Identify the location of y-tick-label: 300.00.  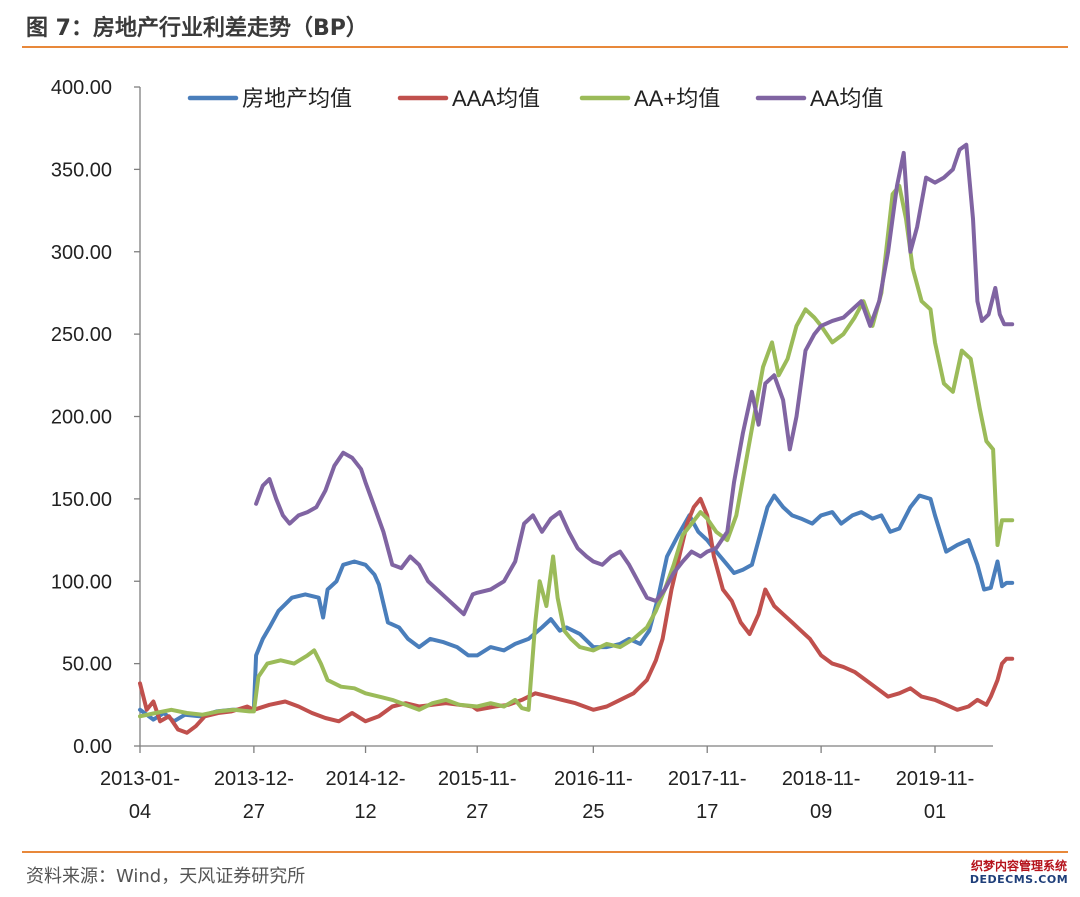
(81, 253).